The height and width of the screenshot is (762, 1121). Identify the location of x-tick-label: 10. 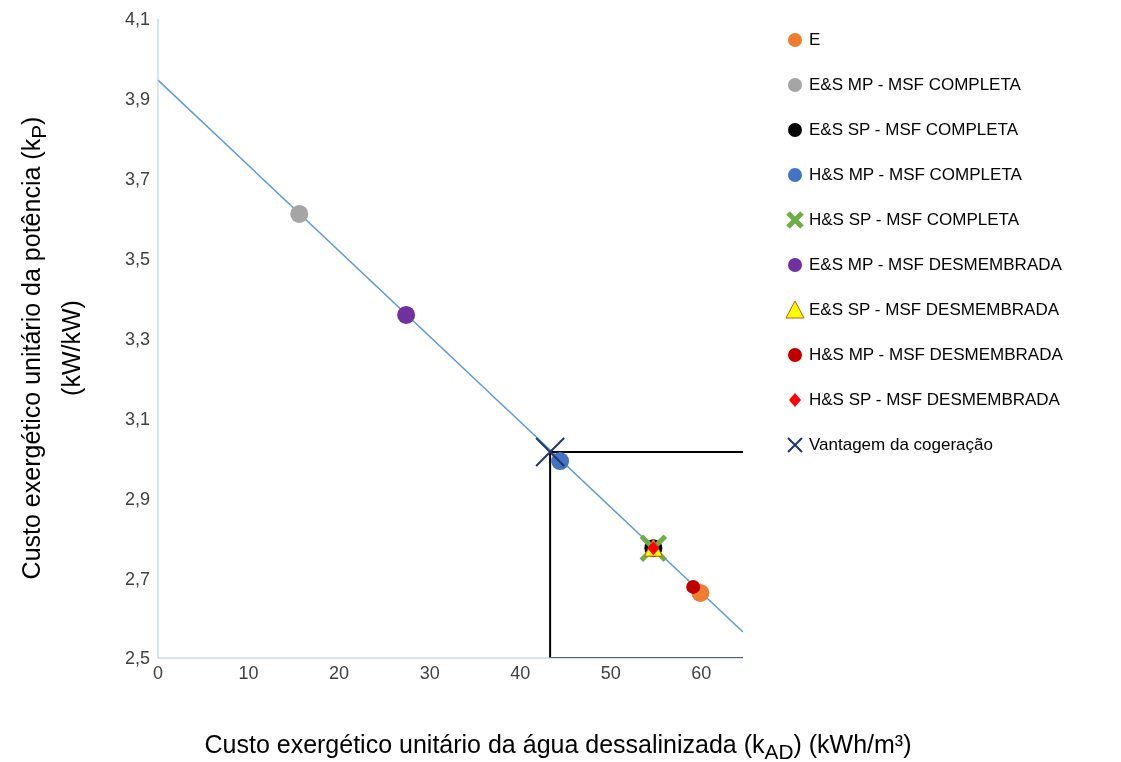
(248, 672).